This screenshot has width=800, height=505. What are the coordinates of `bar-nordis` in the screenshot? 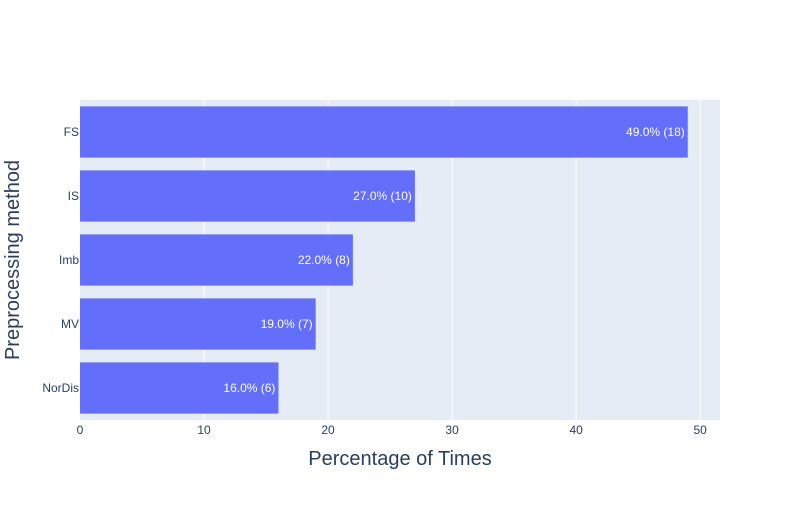 It's located at (179, 388).